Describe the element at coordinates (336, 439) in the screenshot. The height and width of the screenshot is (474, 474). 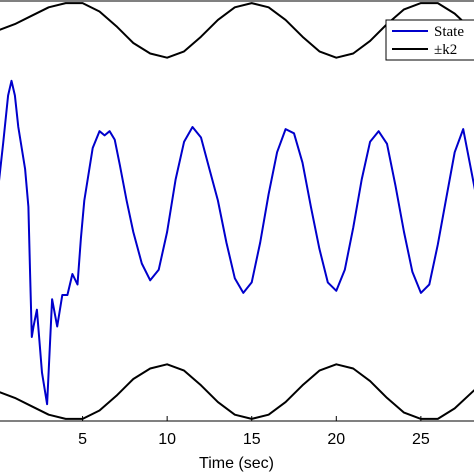
I see `x-tick-label: 20` at that location.